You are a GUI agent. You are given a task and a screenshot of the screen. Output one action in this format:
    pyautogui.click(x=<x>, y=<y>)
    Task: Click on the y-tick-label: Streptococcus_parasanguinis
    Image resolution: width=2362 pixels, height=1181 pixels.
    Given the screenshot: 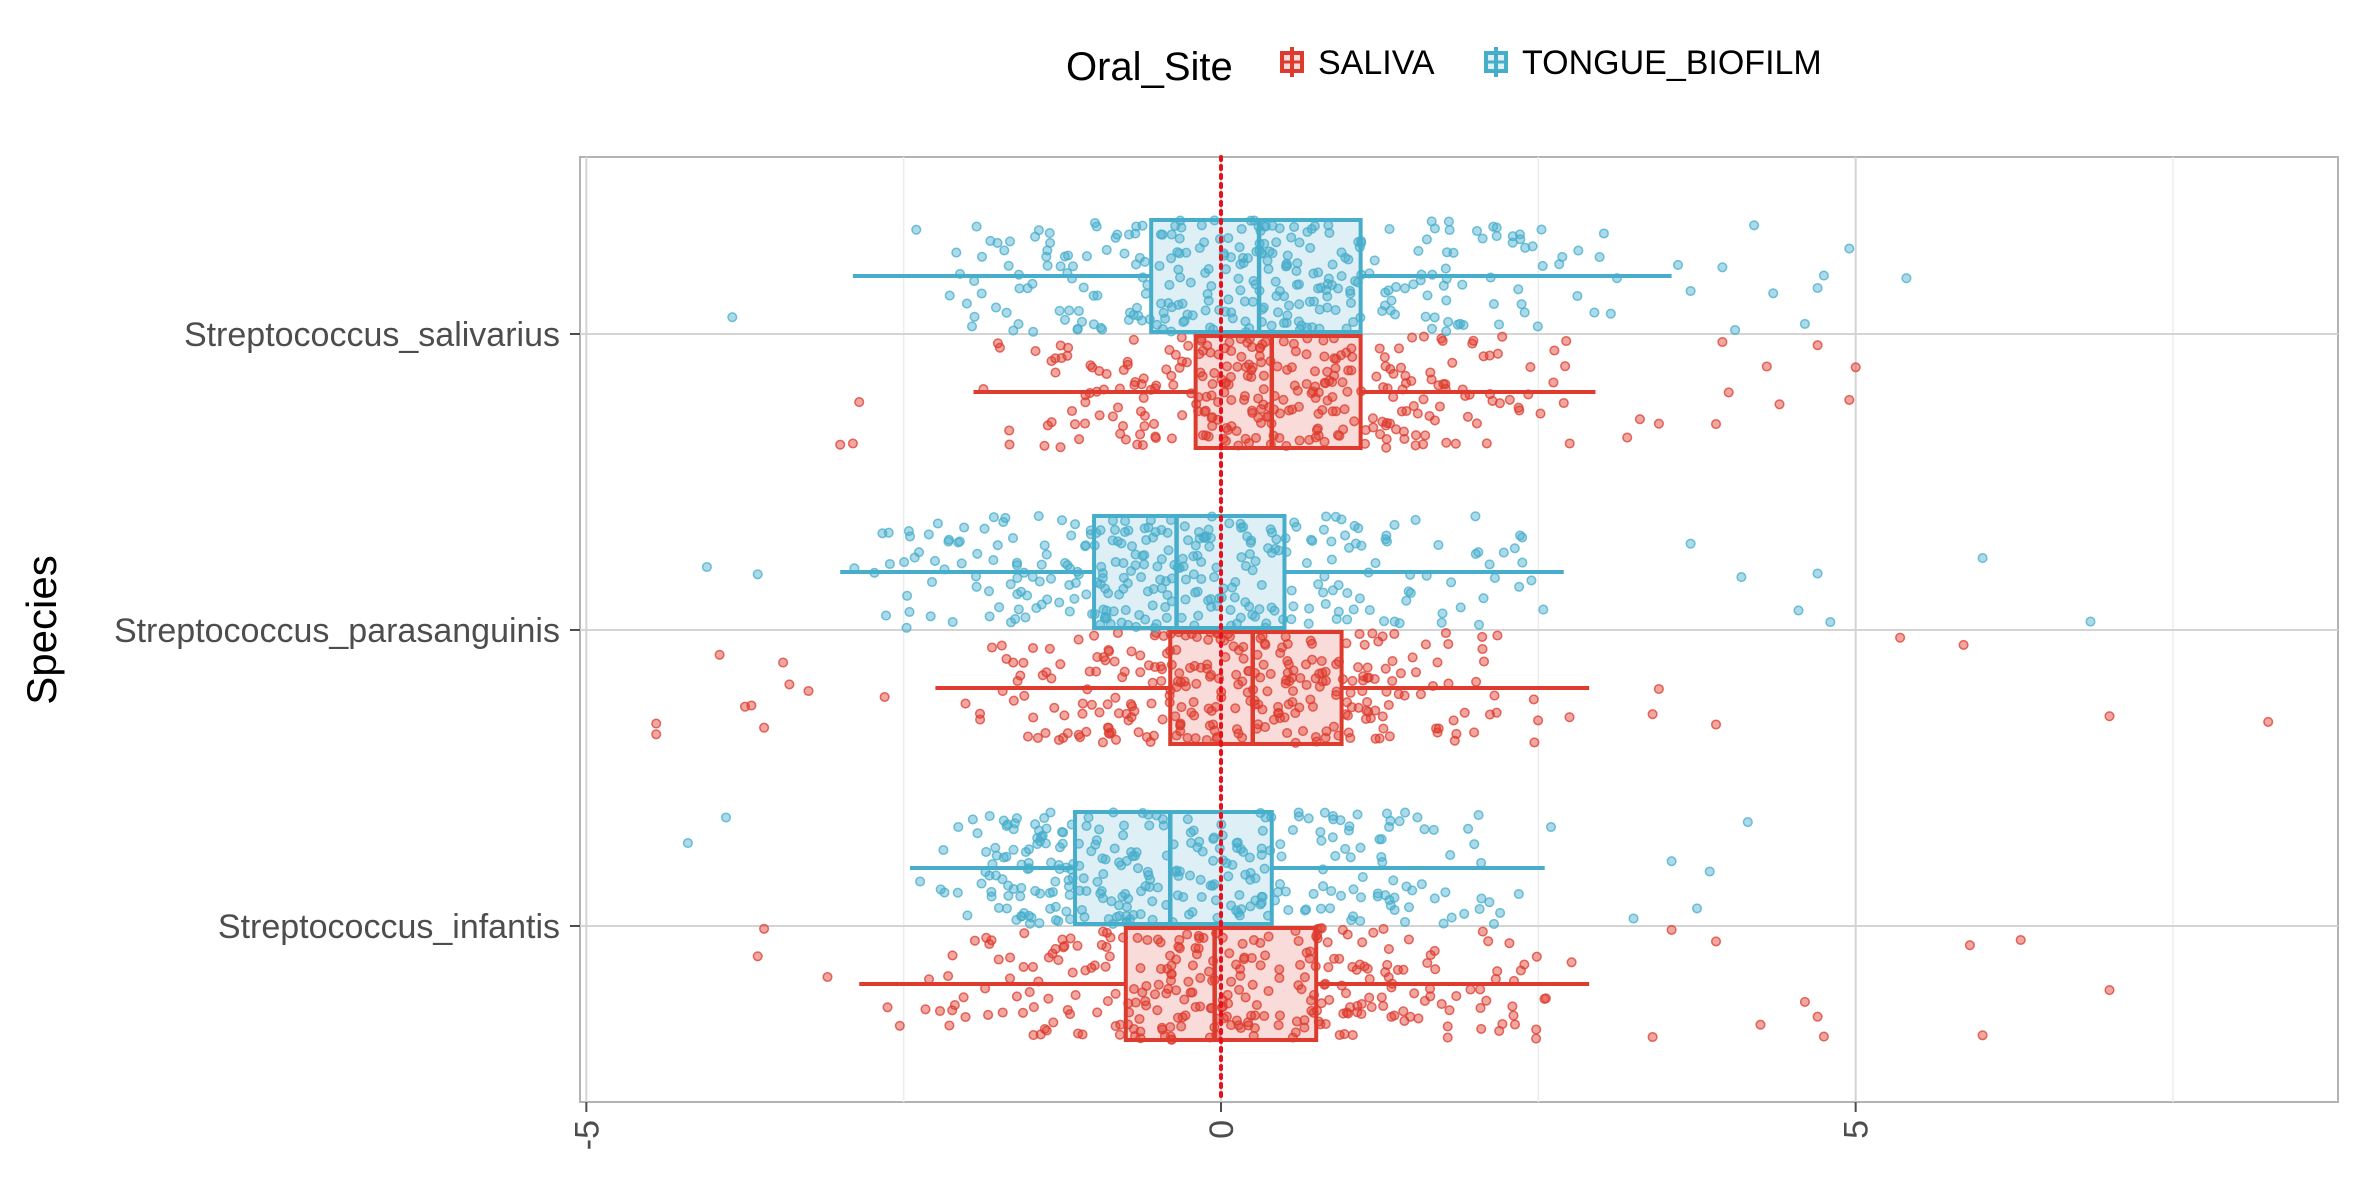 What is the action you would take?
    pyautogui.click(x=337, y=631)
    